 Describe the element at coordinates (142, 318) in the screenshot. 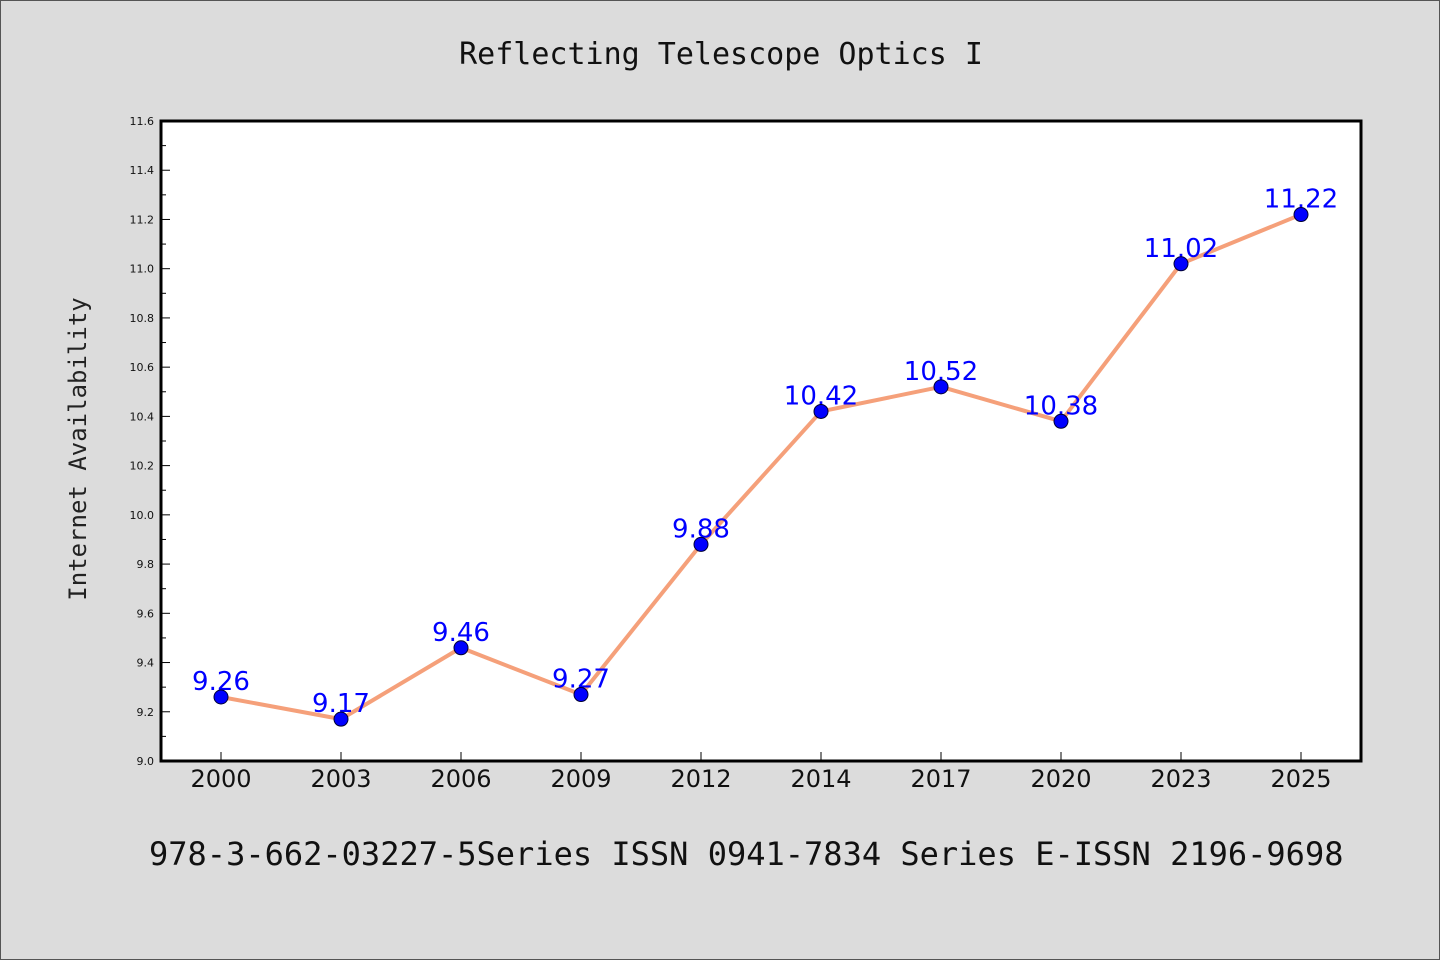

I see `y-tick-label: 10.8` at that location.